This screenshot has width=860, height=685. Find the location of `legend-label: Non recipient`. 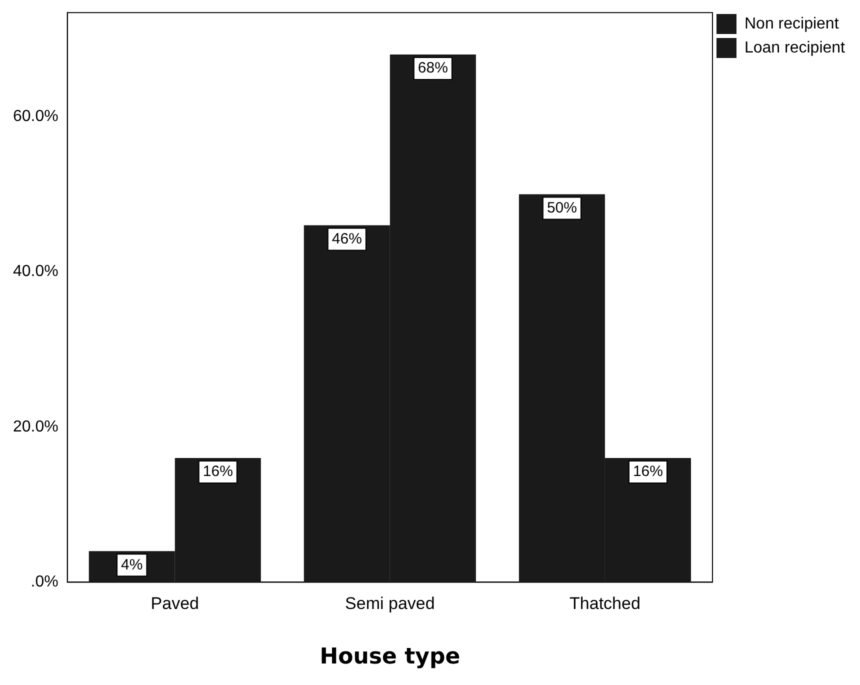

legend-label: Non recipient is located at coordinates (792, 23).